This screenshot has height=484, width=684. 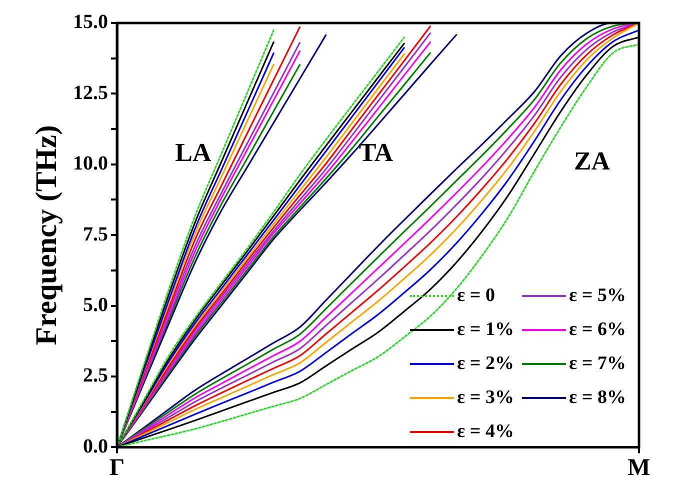 What do you see at coordinates (597, 296) in the screenshot?
I see `legend-label: ε = 5%` at bounding box center [597, 296].